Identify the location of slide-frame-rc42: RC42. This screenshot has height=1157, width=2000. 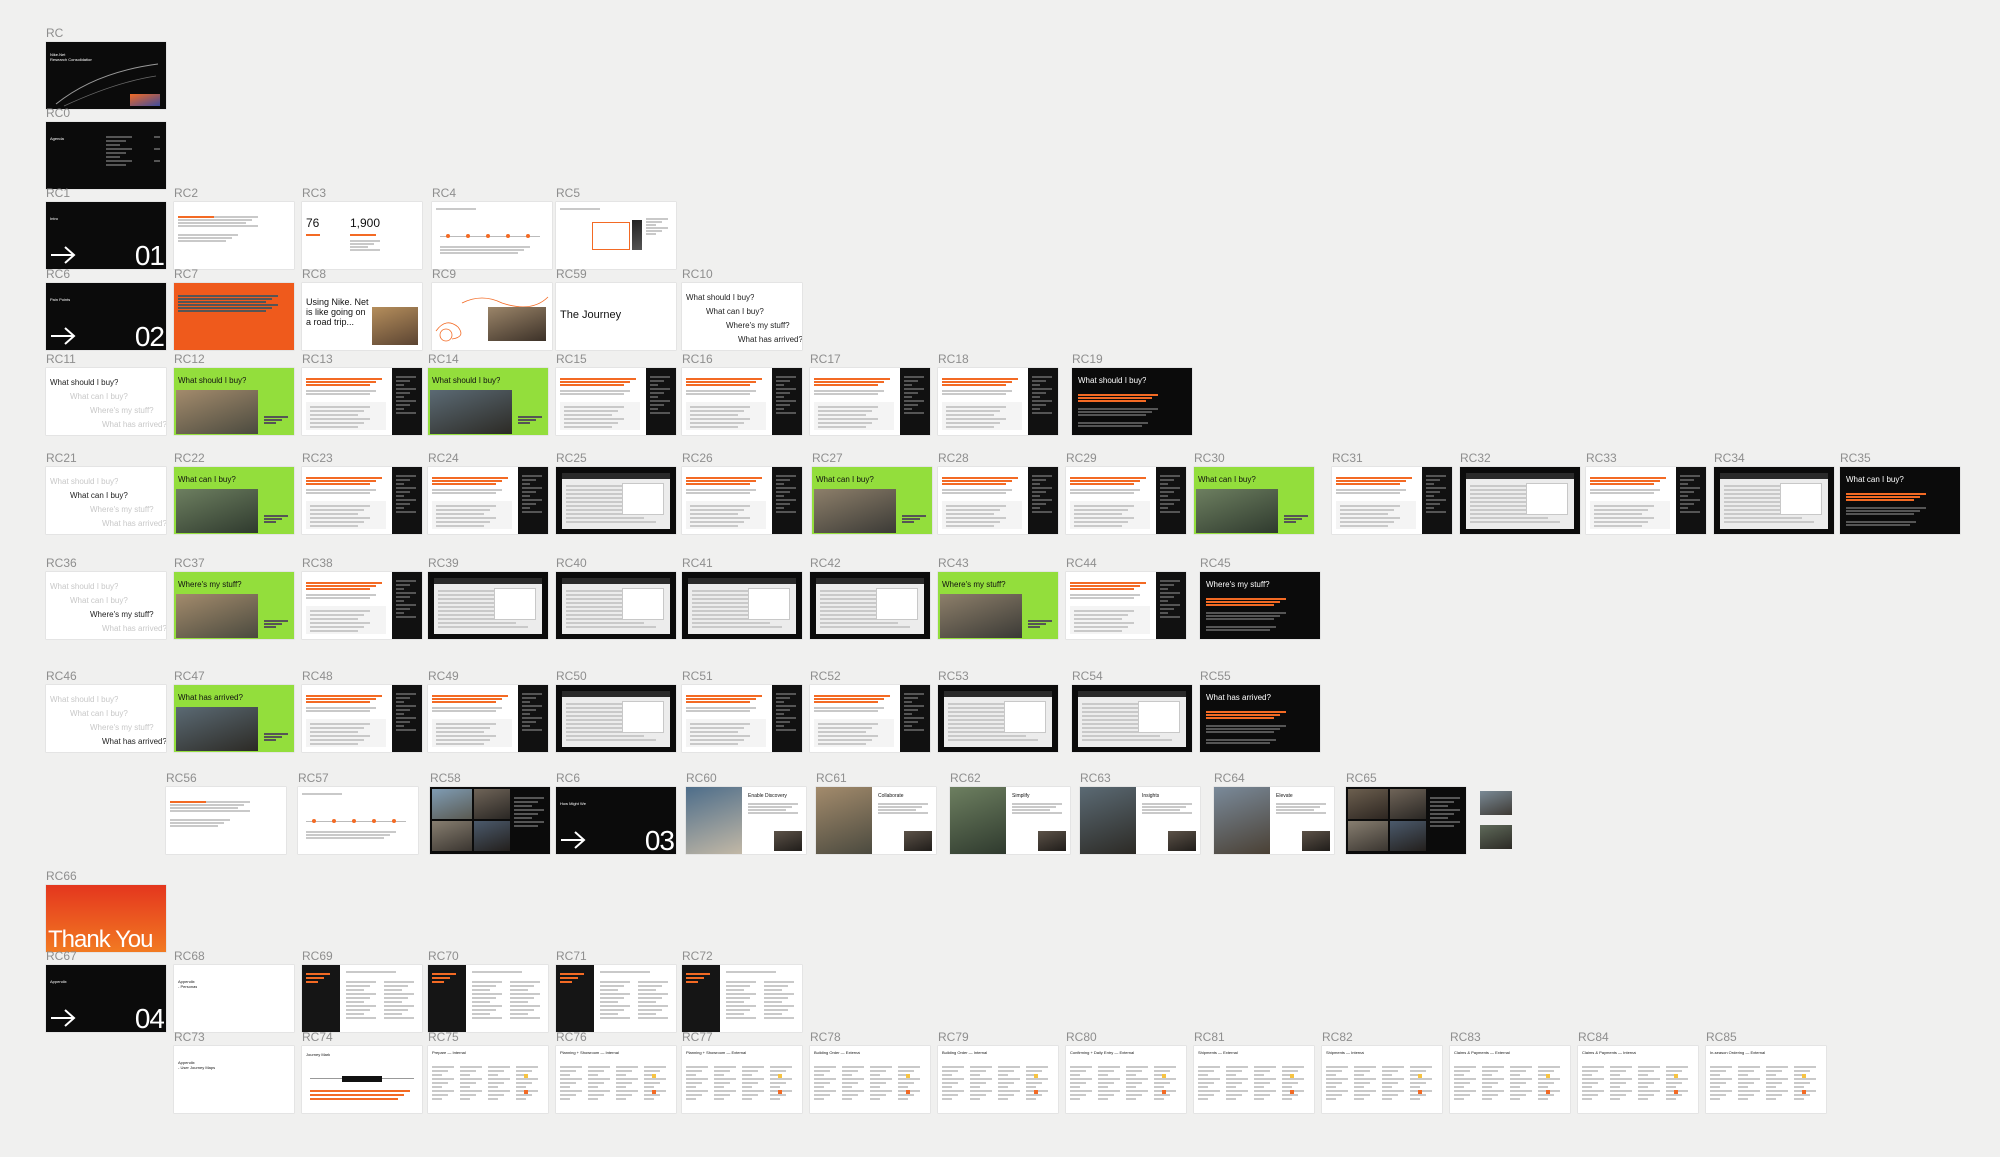
(870, 598).